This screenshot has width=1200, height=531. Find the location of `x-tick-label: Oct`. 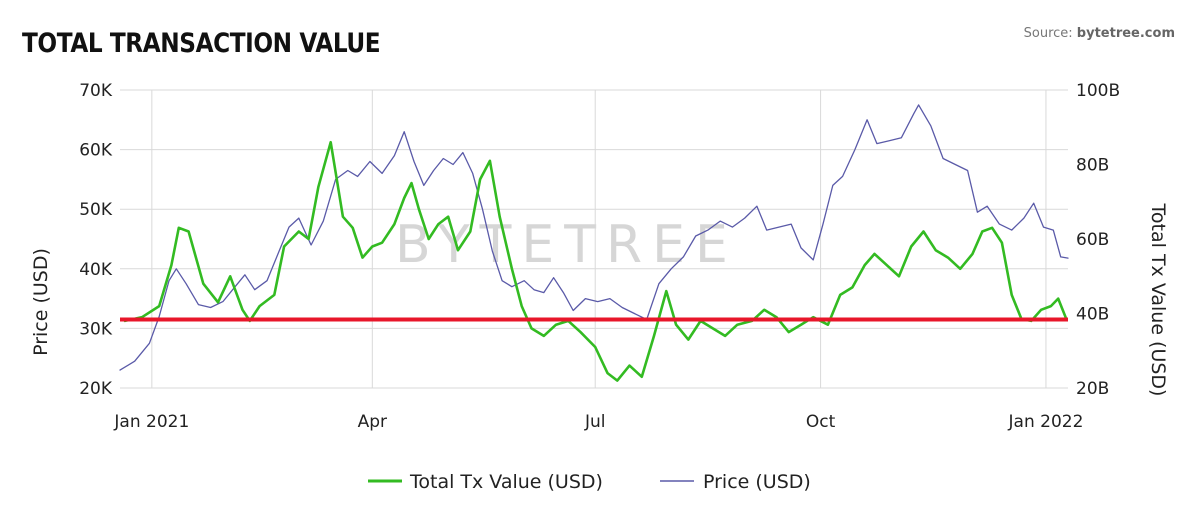

x-tick-label: Oct is located at coordinates (821, 422).